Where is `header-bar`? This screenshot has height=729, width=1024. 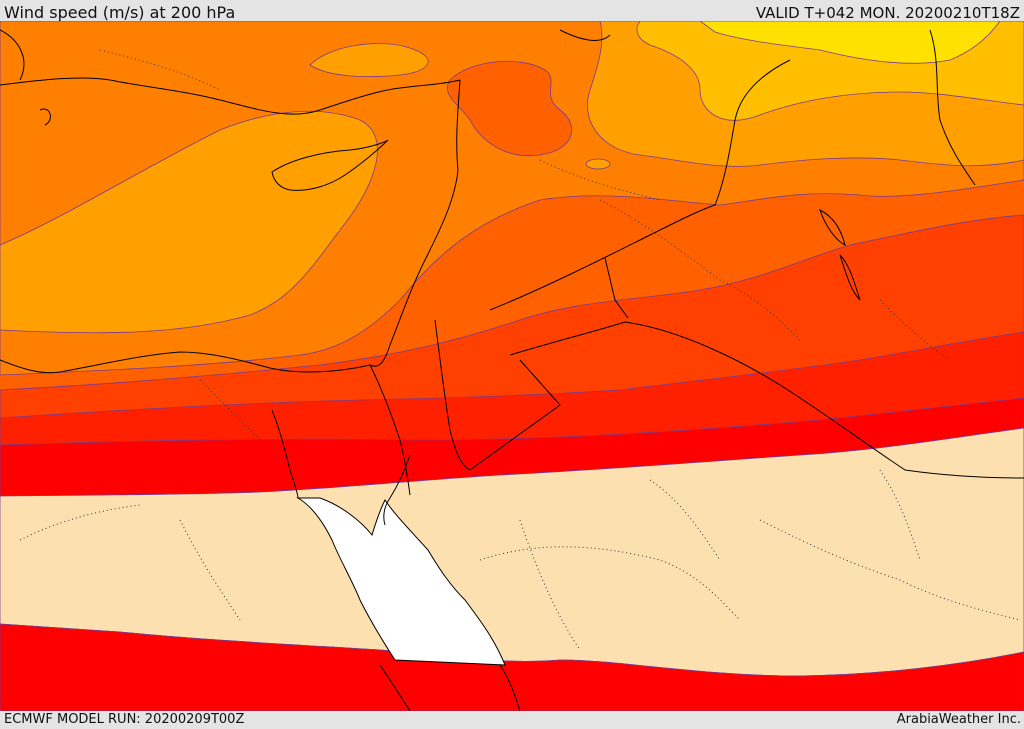 header-bar is located at coordinates (512, 10).